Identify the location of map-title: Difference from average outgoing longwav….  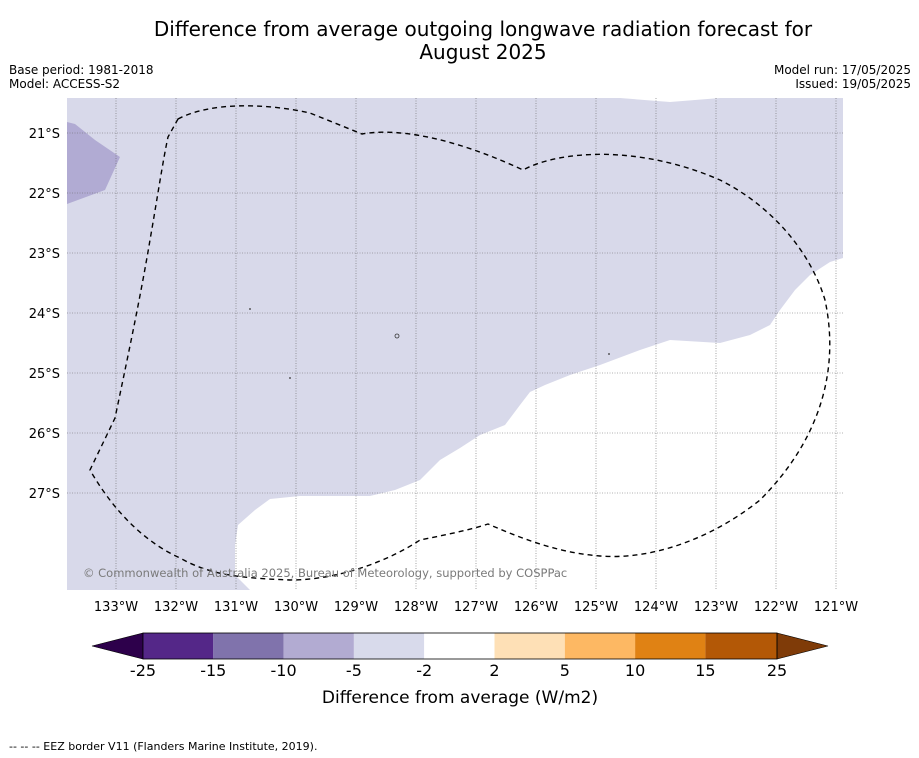
(459, 41).